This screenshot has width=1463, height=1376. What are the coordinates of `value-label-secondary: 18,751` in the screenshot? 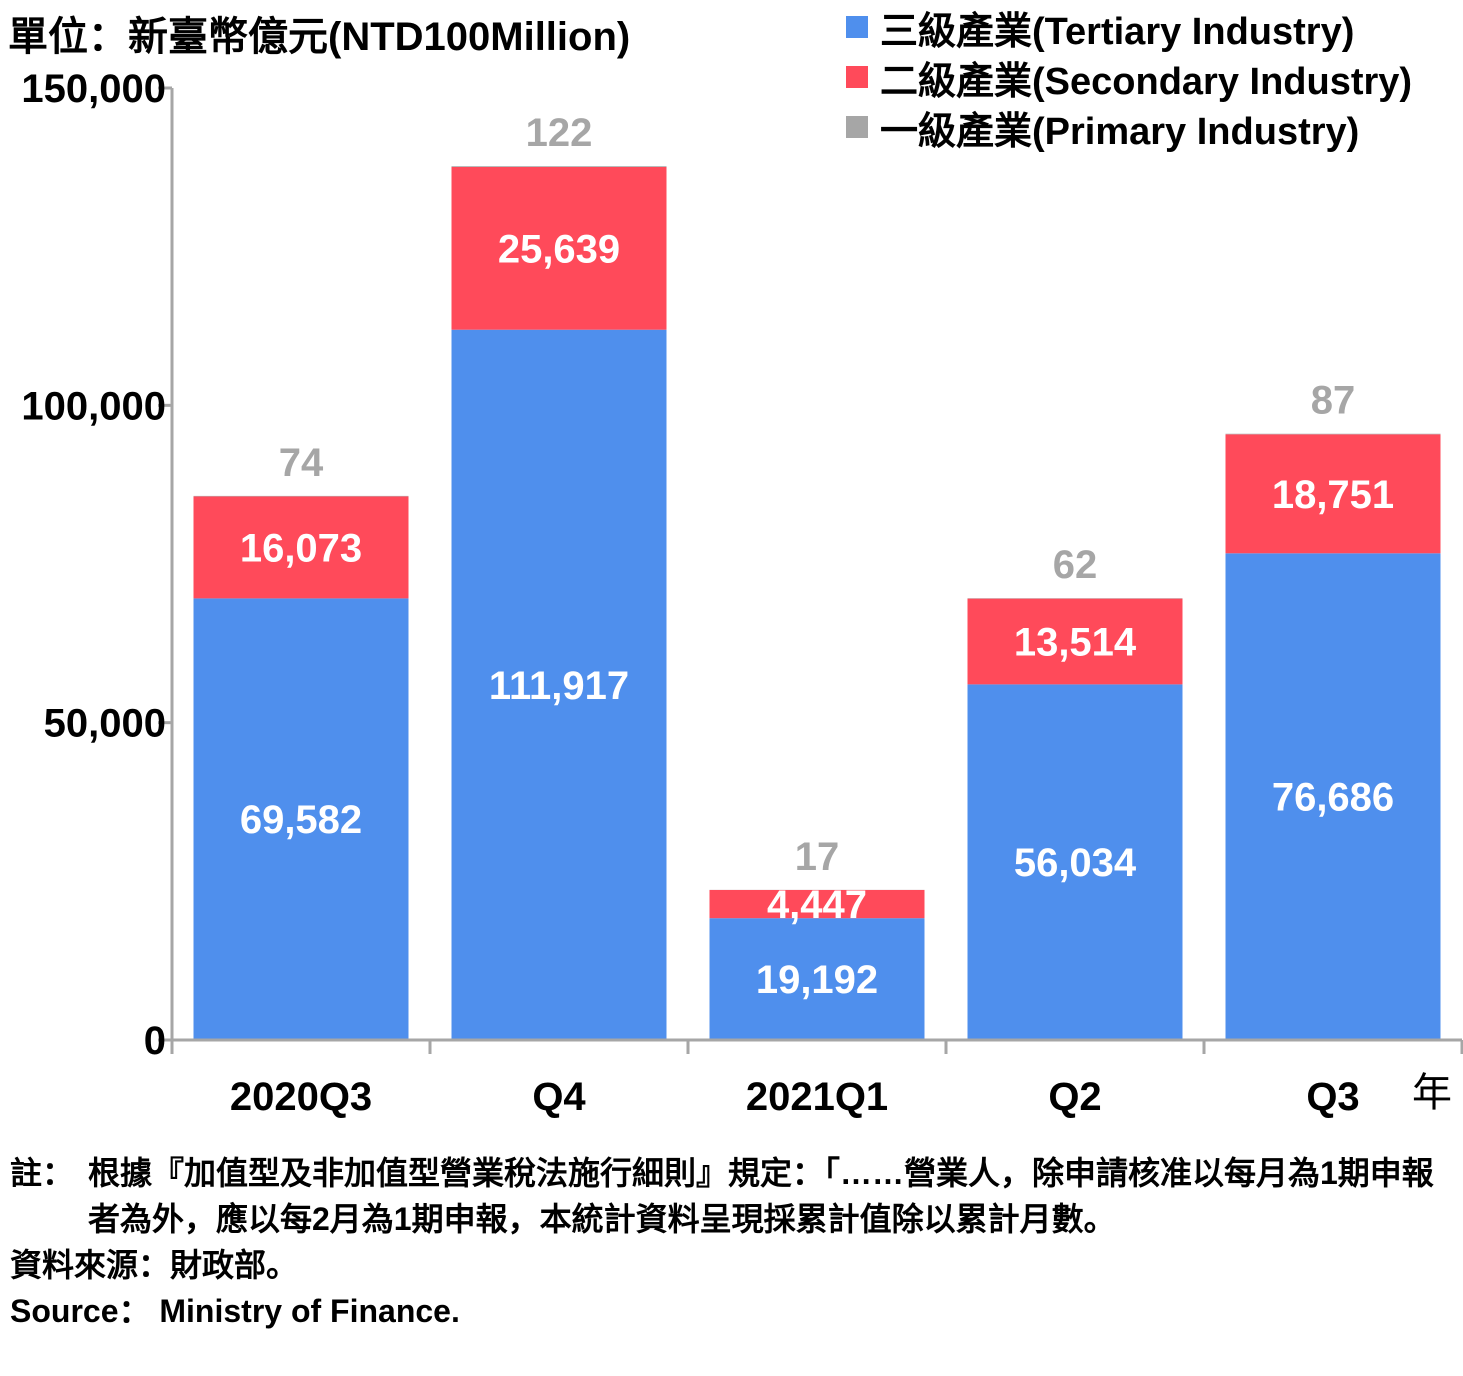 It's located at (1333, 495).